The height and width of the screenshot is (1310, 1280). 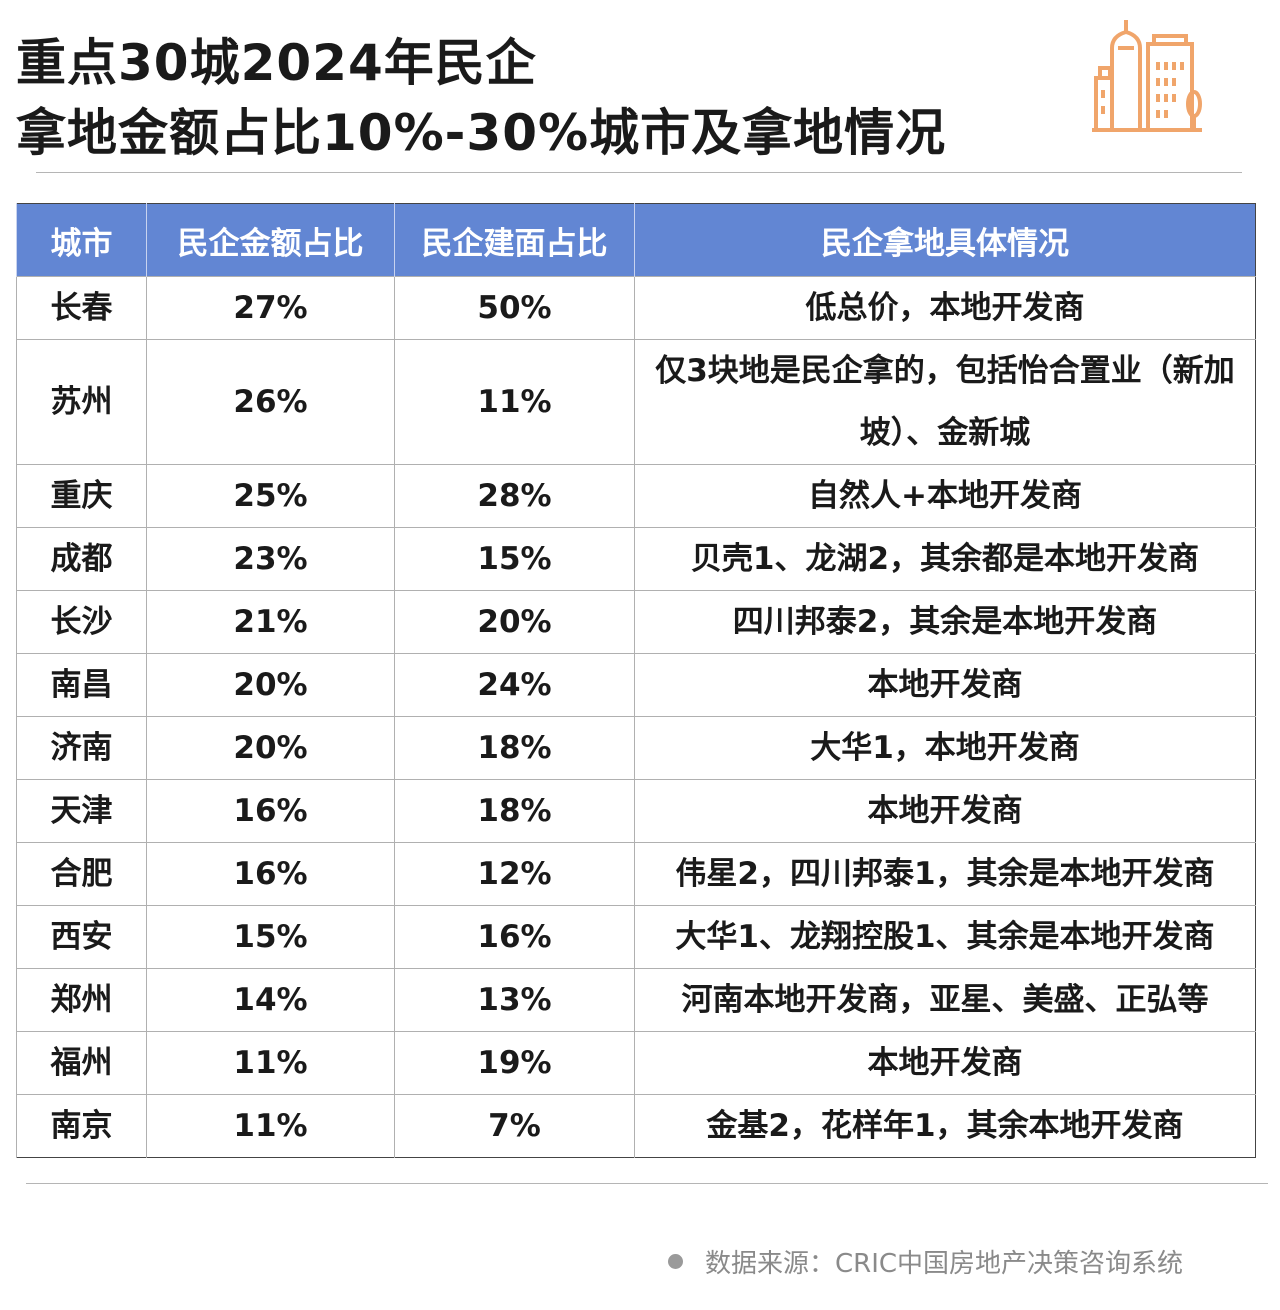 What do you see at coordinates (81, 496) in the screenshot?
I see `cell-city: 重庆` at bounding box center [81, 496].